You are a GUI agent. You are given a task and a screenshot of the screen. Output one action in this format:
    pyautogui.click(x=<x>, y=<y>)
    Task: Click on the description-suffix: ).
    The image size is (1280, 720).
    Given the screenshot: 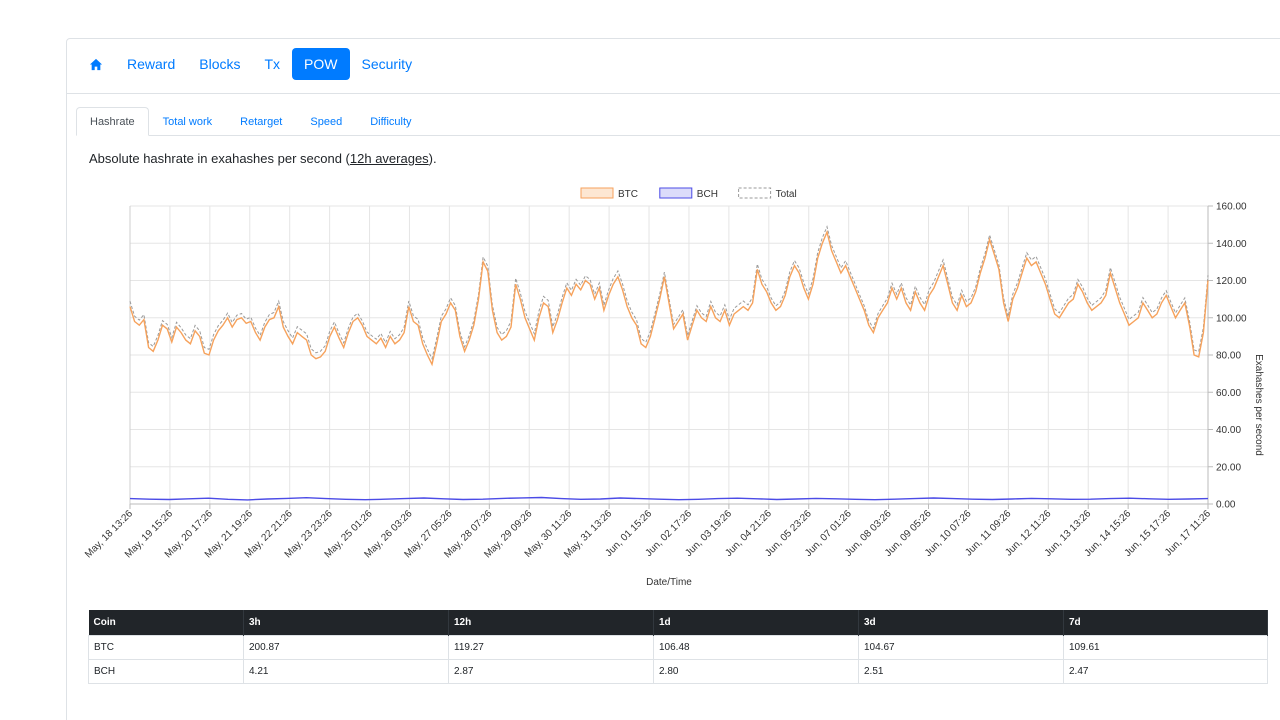 What is the action you would take?
    pyautogui.click(x=432, y=158)
    